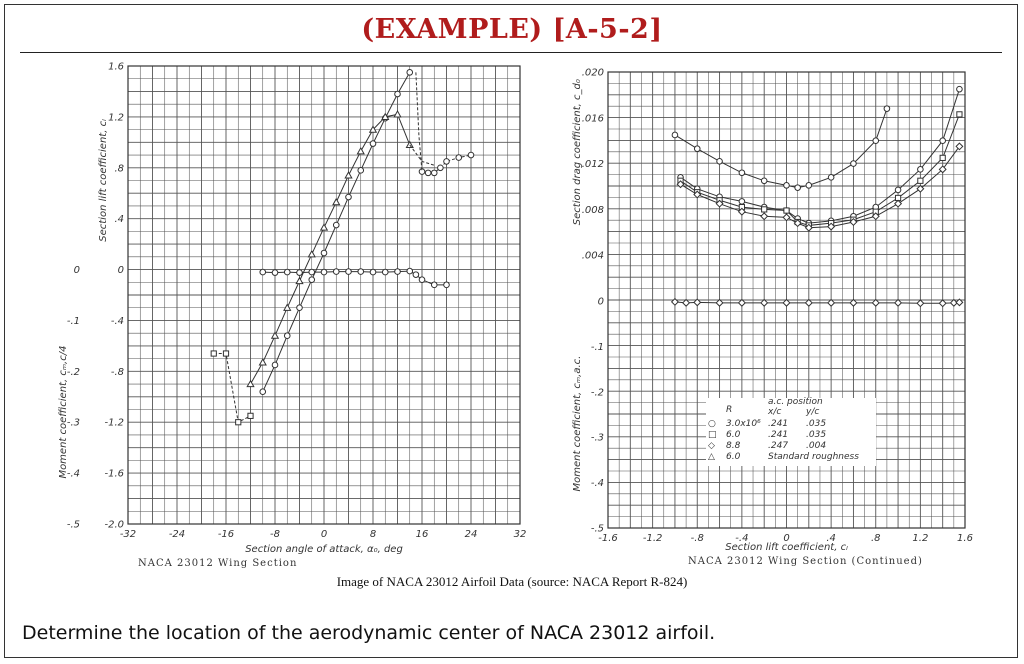  I want to click on right-drag-tick-label: .004, so click(593, 256).